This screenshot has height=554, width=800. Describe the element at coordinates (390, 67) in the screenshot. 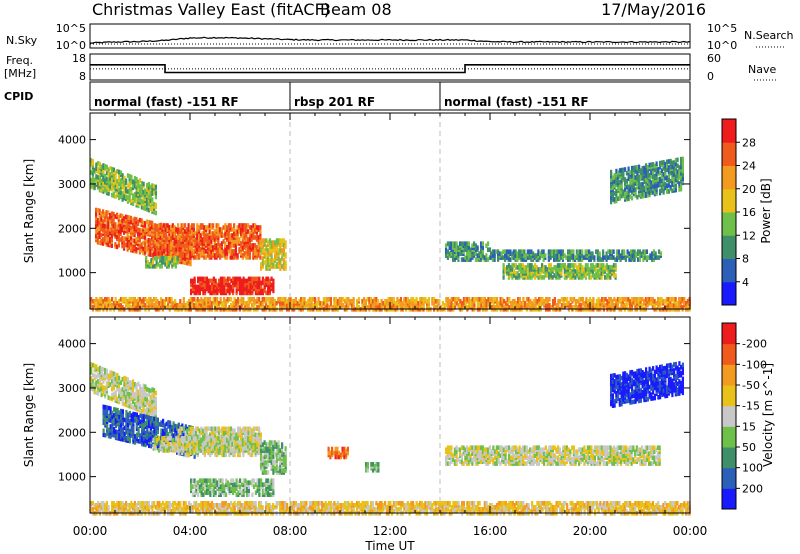

I see `freq-panel: Freq. [MHz] 18 8 60 0 Nave` at that location.